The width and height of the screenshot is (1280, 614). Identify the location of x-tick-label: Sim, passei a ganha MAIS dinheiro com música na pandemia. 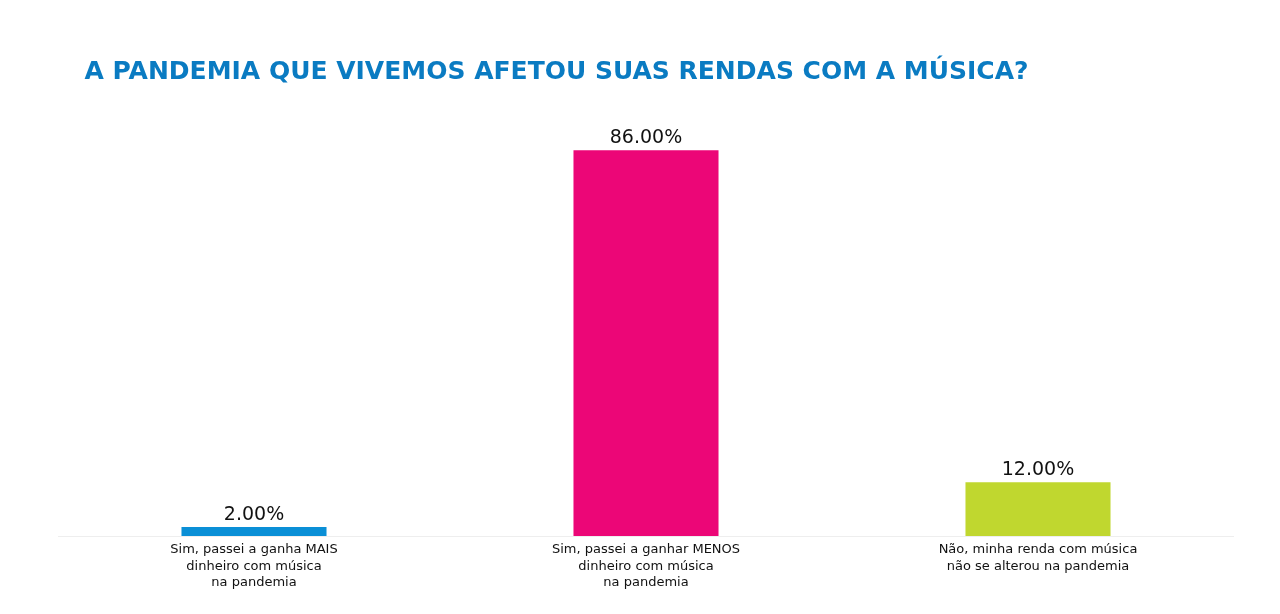
(254, 565).